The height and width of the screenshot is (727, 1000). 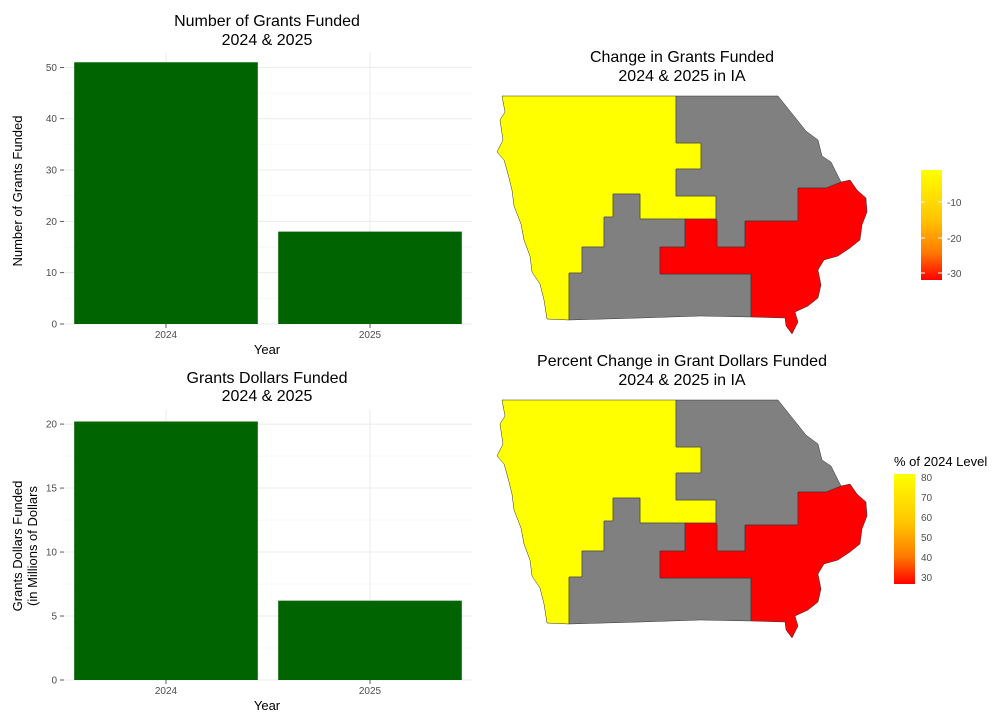 What do you see at coordinates (940, 519) in the screenshot?
I see `legend: % of 2024 Level 80 70 60 50 40 30` at bounding box center [940, 519].